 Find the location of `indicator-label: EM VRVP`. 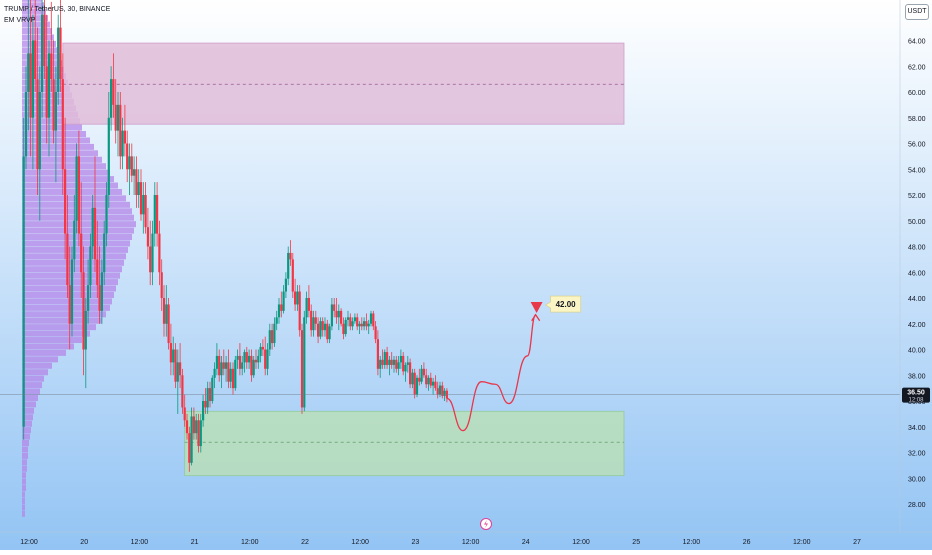

indicator-label: EM VRVP is located at coordinates (20, 20).